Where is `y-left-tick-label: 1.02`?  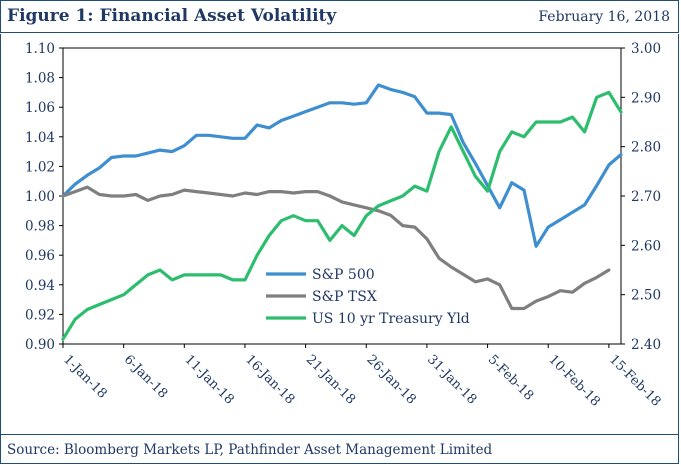 y-left-tick-label: 1.02 is located at coordinates (40, 167).